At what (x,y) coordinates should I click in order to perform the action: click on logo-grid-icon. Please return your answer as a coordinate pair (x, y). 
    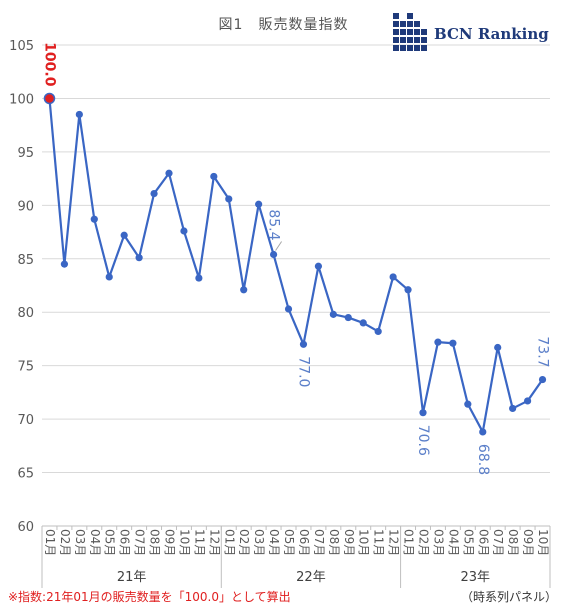
    Looking at the image, I should click on (410, 32).